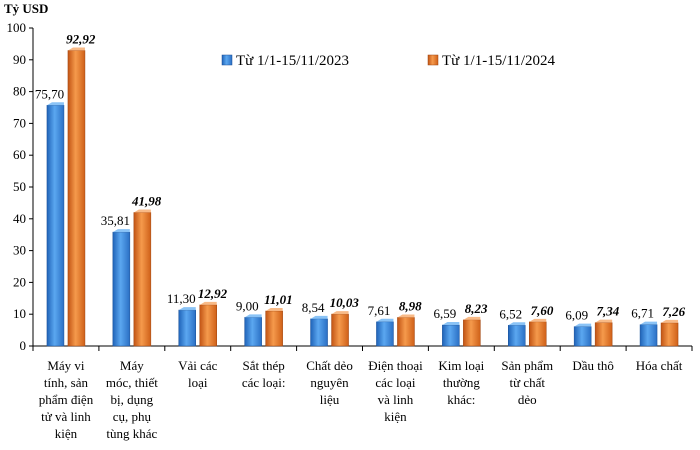 The image size is (700, 450). Describe the element at coordinates (19, 250) in the screenshot. I see `y-tick-label: 30` at that location.